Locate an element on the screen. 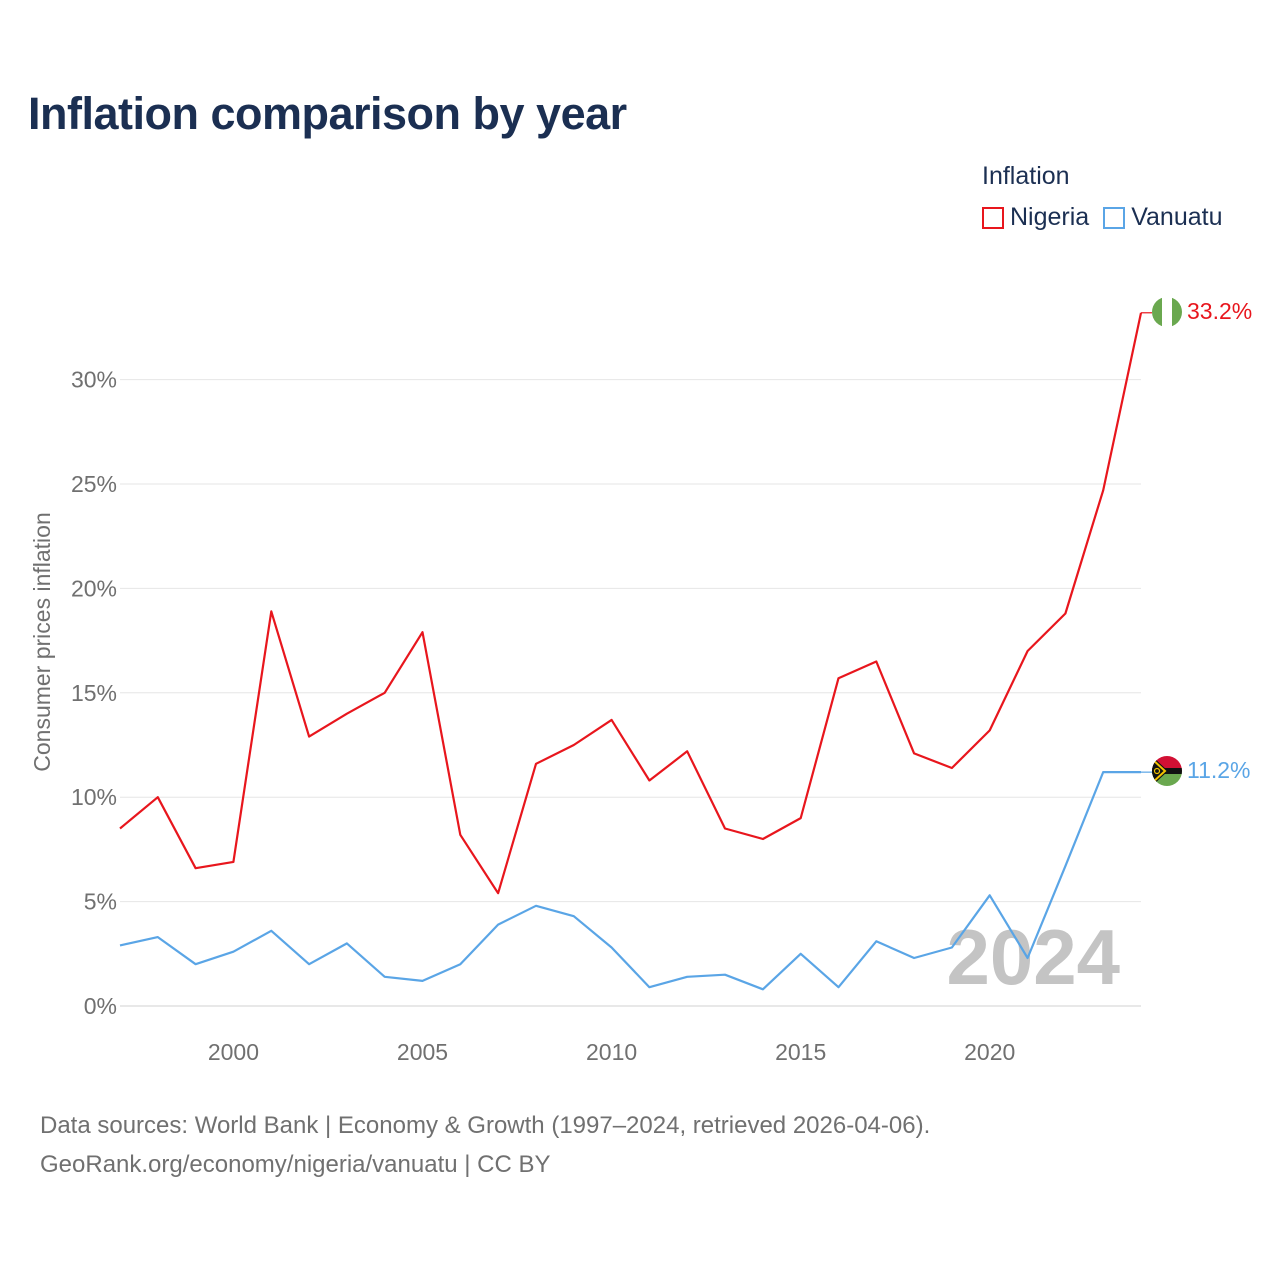  series-line-vanuatu is located at coordinates (630, 880).